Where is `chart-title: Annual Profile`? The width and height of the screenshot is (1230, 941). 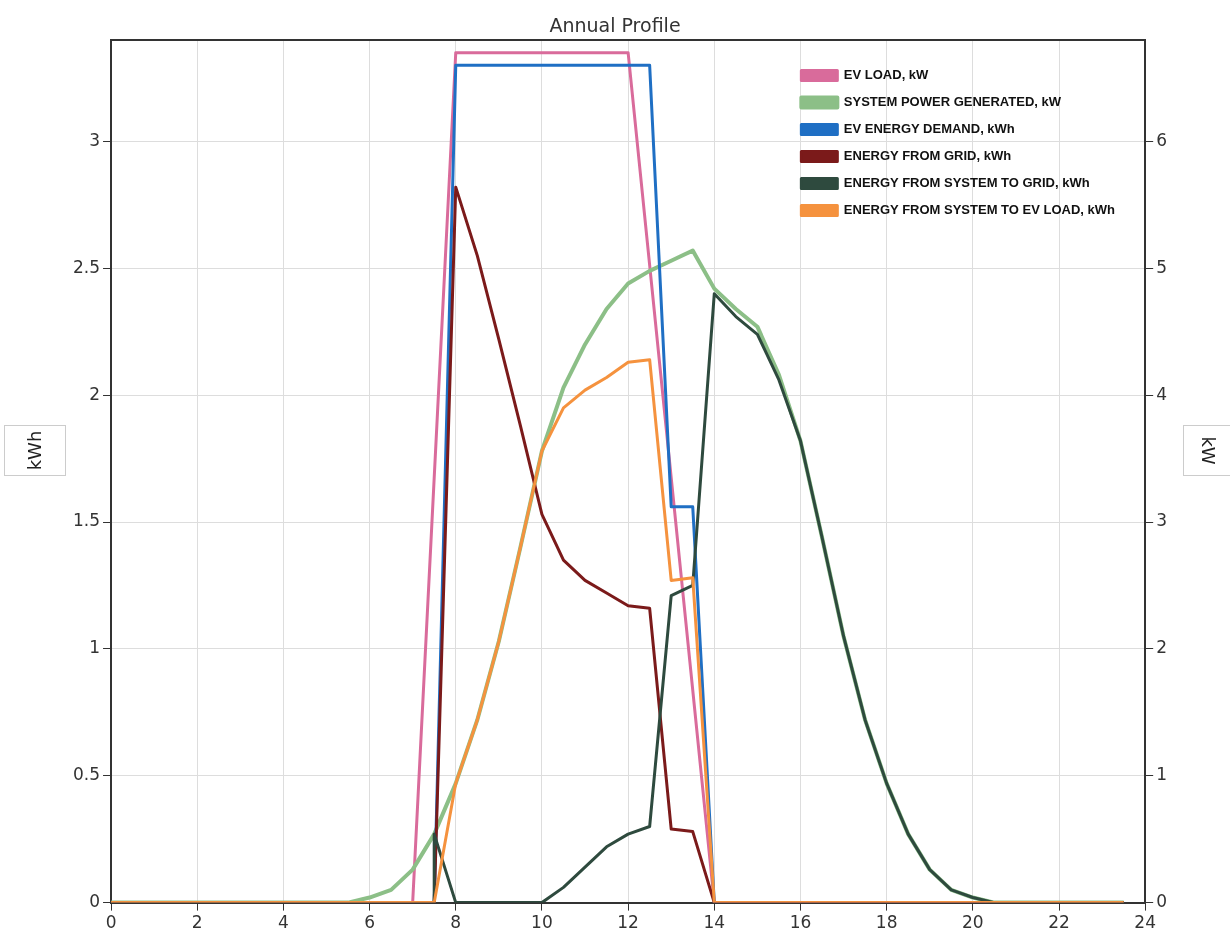
chart-title: Annual Profile is located at coordinates (615, 25).